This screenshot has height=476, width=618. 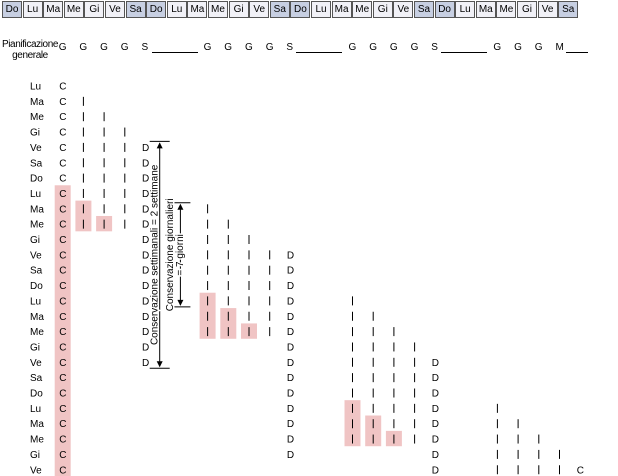 I want to click on bracket-arrowhead-down, so click(x=180, y=302).